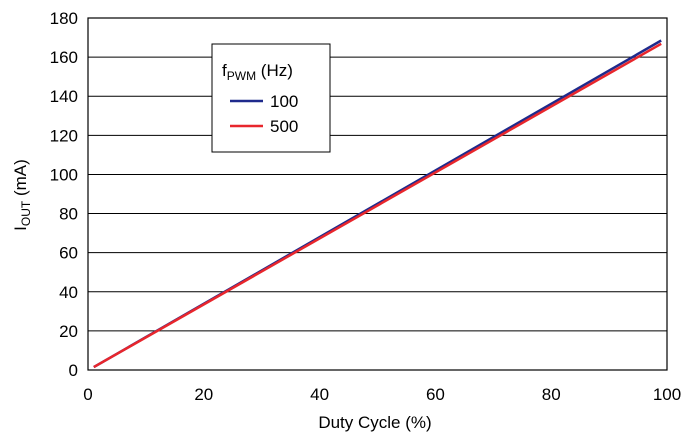 This screenshot has width=693, height=435. What do you see at coordinates (551, 394) in the screenshot?
I see `x-tick-label: 80` at bounding box center [551, 394].